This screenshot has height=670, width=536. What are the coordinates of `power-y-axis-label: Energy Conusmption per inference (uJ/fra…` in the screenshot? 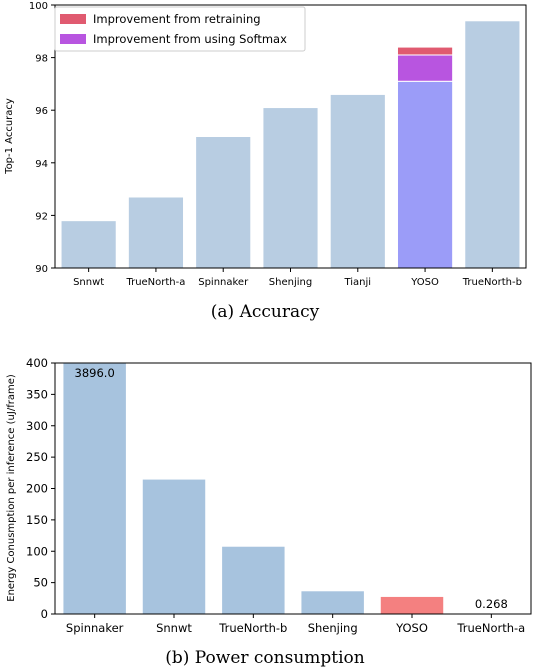 It's located at (11, 488).